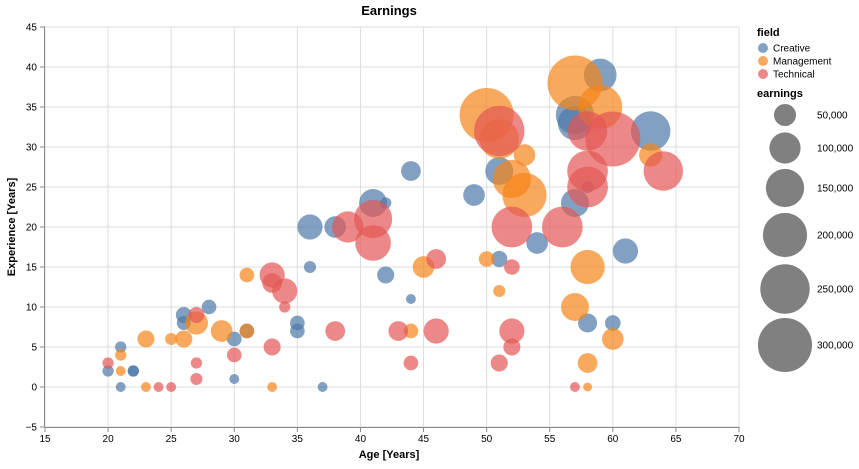 This screenshot has width=859, height=469. Describe the element at coordinates (389, 10) in the screenshot. I see `chart-title: Earnings` at that location.